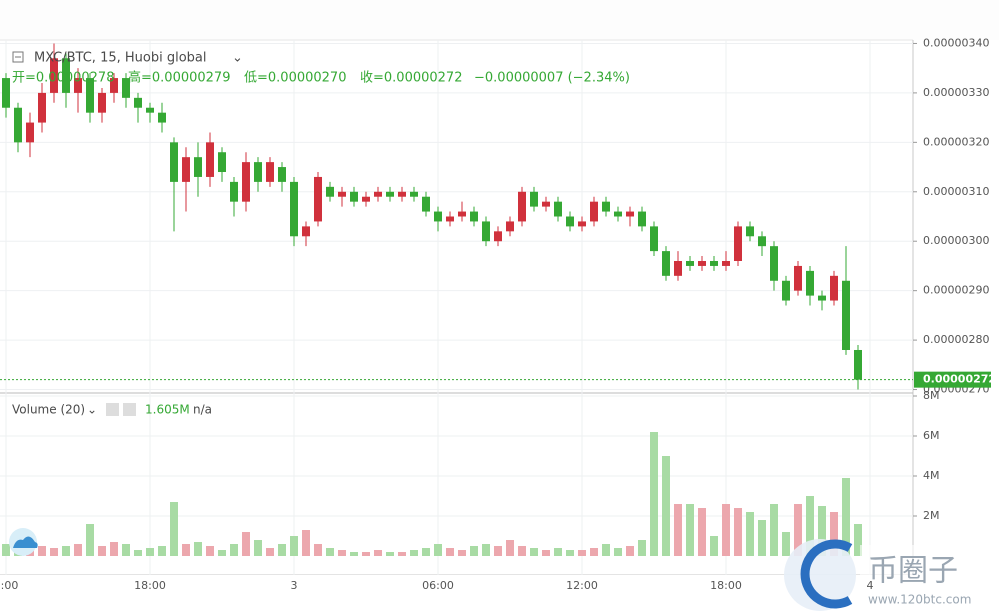  Describe the element at coordinates (202, 410) in the screenshot. I see `volume-ma: n/a` at that location.